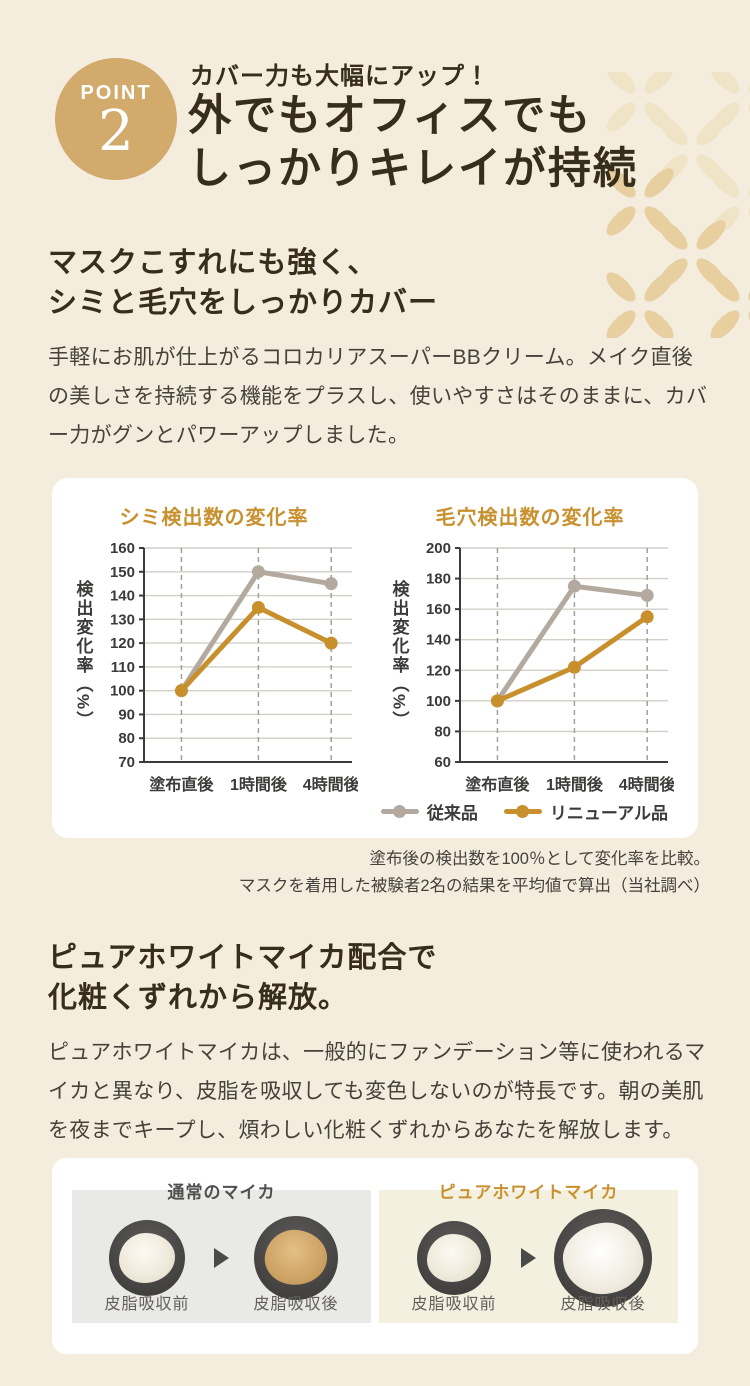 This screenshot has height=1386, width=750. I want to click on normal-mica-after: 皮脂吸収後, so click(296, 1259).